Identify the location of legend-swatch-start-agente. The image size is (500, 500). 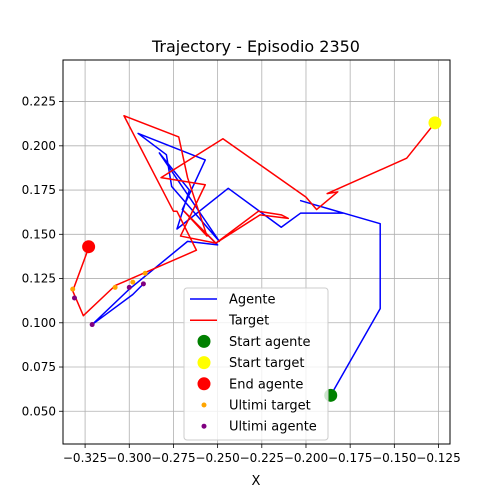
(204, 341).